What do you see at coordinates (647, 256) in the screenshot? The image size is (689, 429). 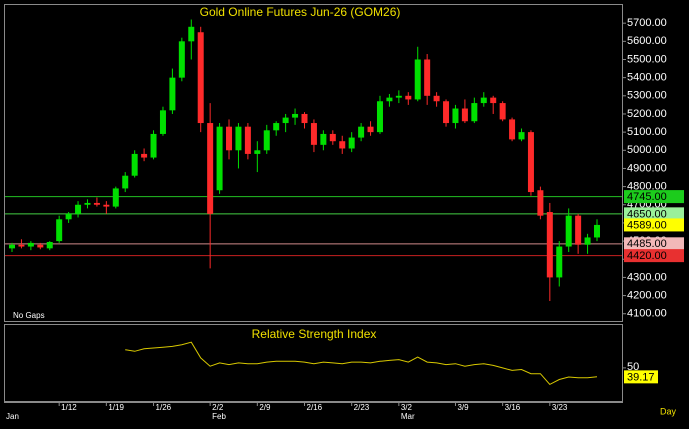 I see `level-label: 4420.00` at bounding box center [647, 256].